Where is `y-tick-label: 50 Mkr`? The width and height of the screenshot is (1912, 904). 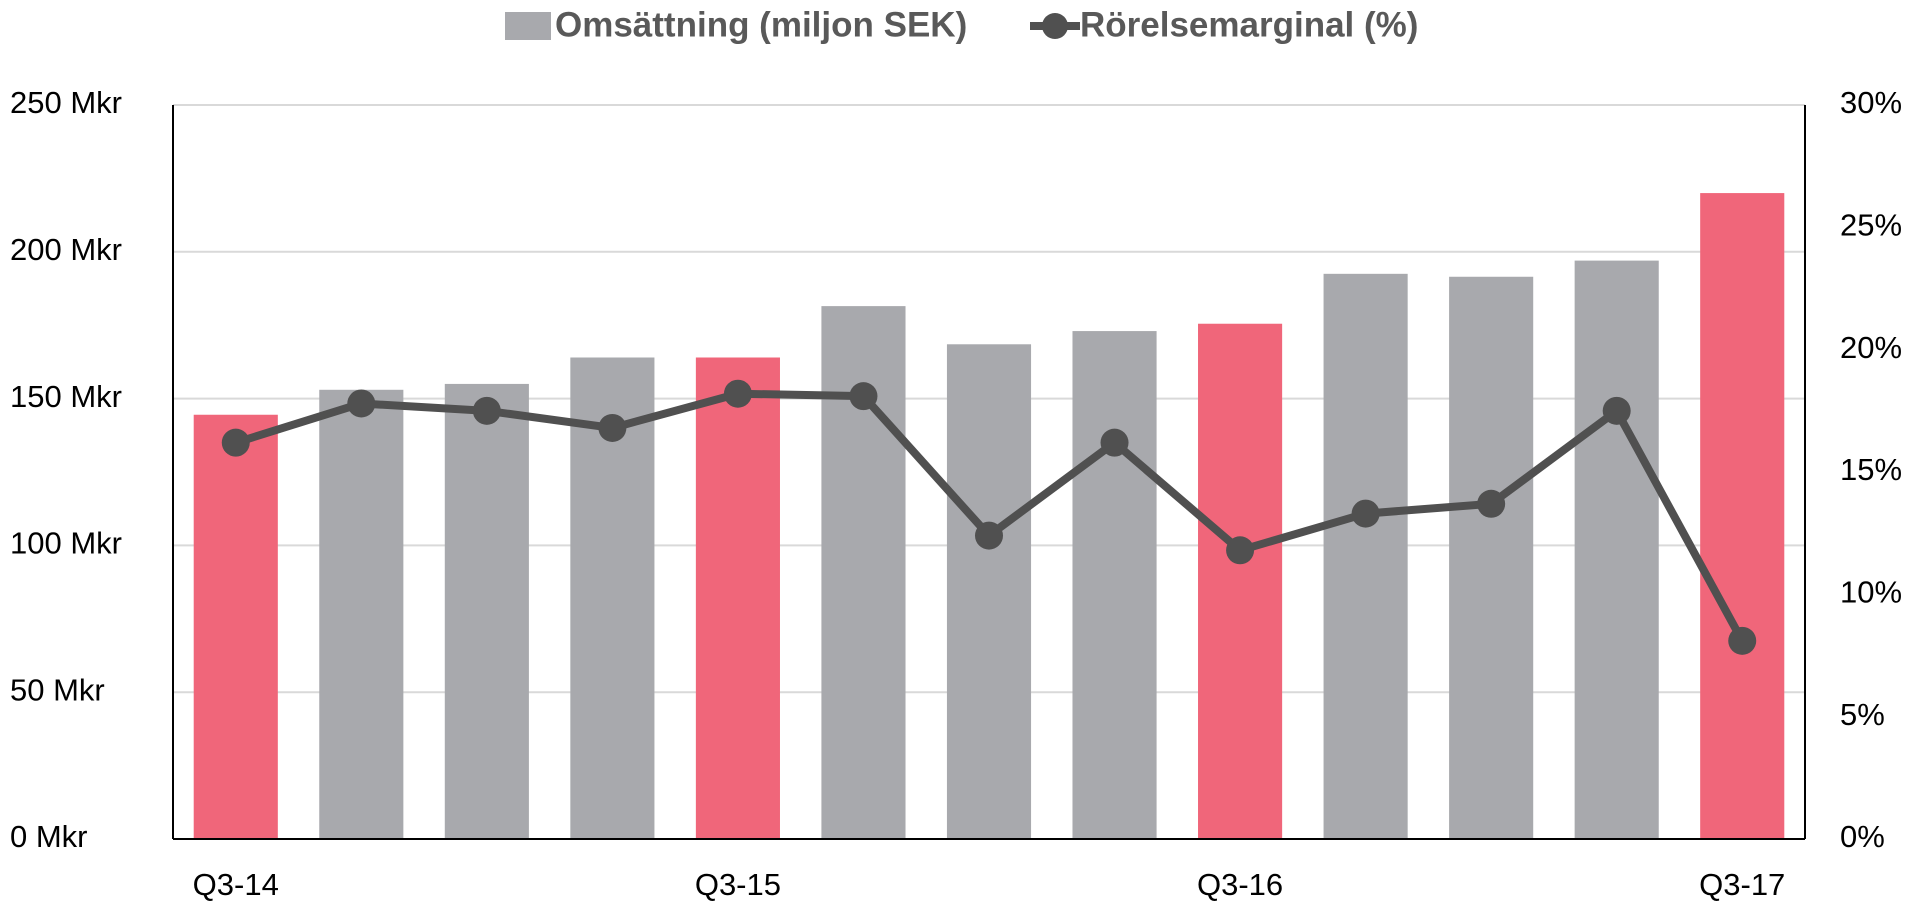
y-tick-label: 50 Mkr is located at coordinates (57, 689).